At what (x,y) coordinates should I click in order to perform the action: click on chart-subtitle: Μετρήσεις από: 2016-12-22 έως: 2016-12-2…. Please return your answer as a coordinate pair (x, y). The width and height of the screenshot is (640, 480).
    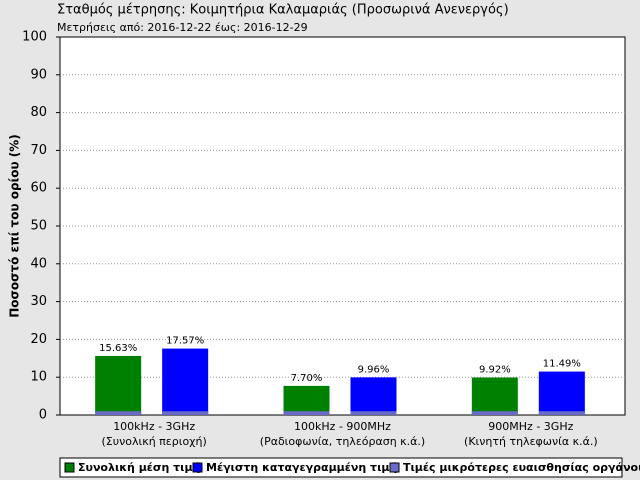
    Looking at the image, I should click on (182, 27).